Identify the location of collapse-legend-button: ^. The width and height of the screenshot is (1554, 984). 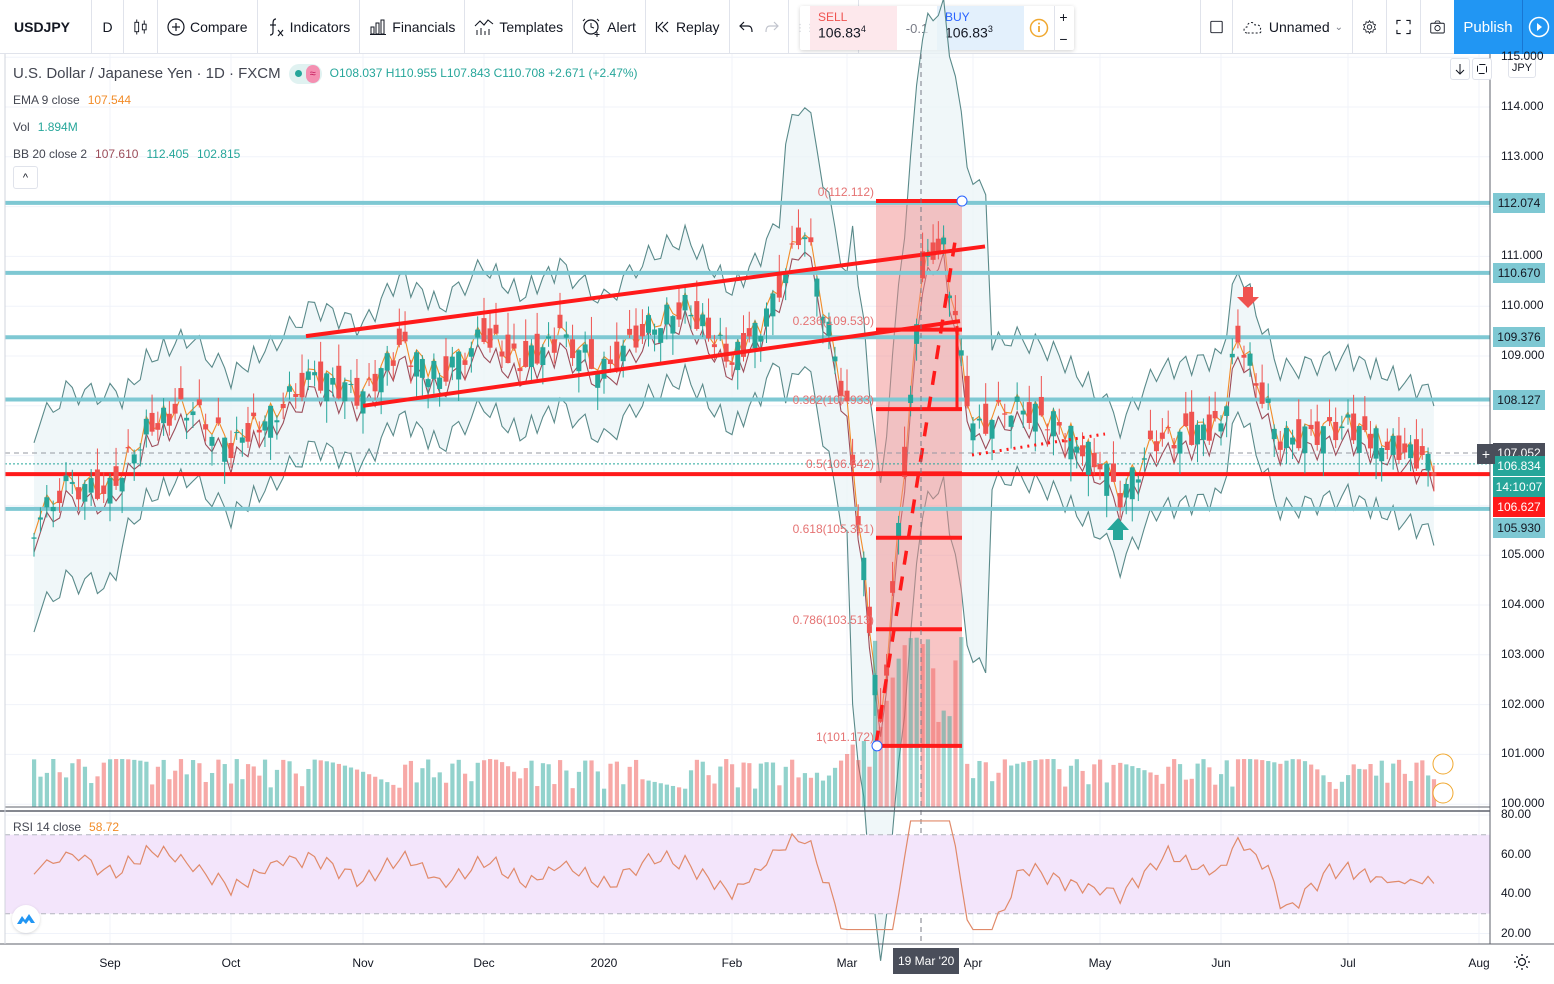
(25, 177).